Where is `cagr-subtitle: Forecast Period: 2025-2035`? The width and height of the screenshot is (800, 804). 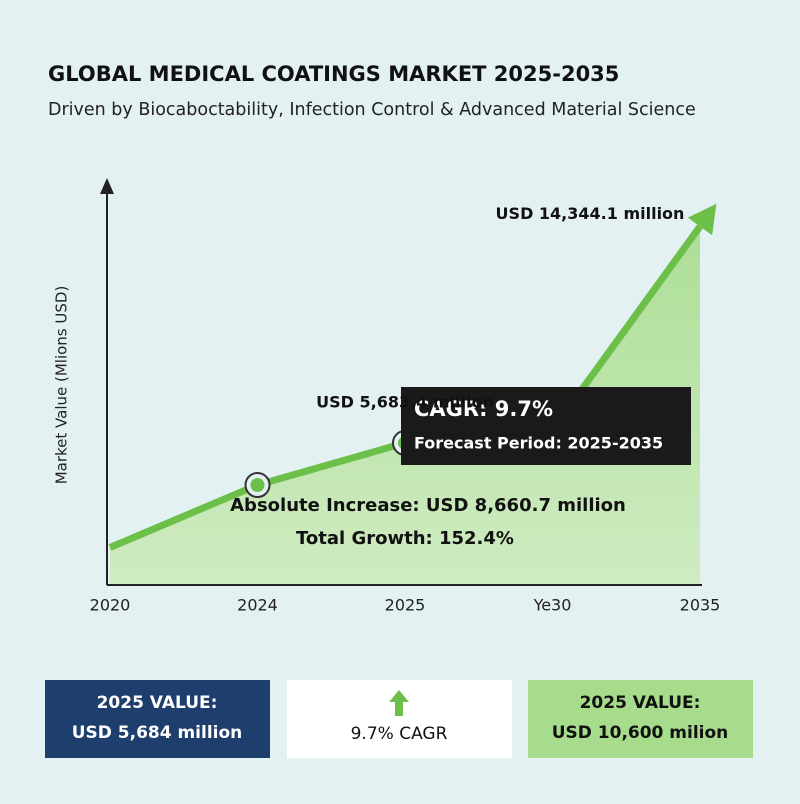 cagr-subtitle: Forecast Period: 2025-2035 is located at coordinates (538, 443).